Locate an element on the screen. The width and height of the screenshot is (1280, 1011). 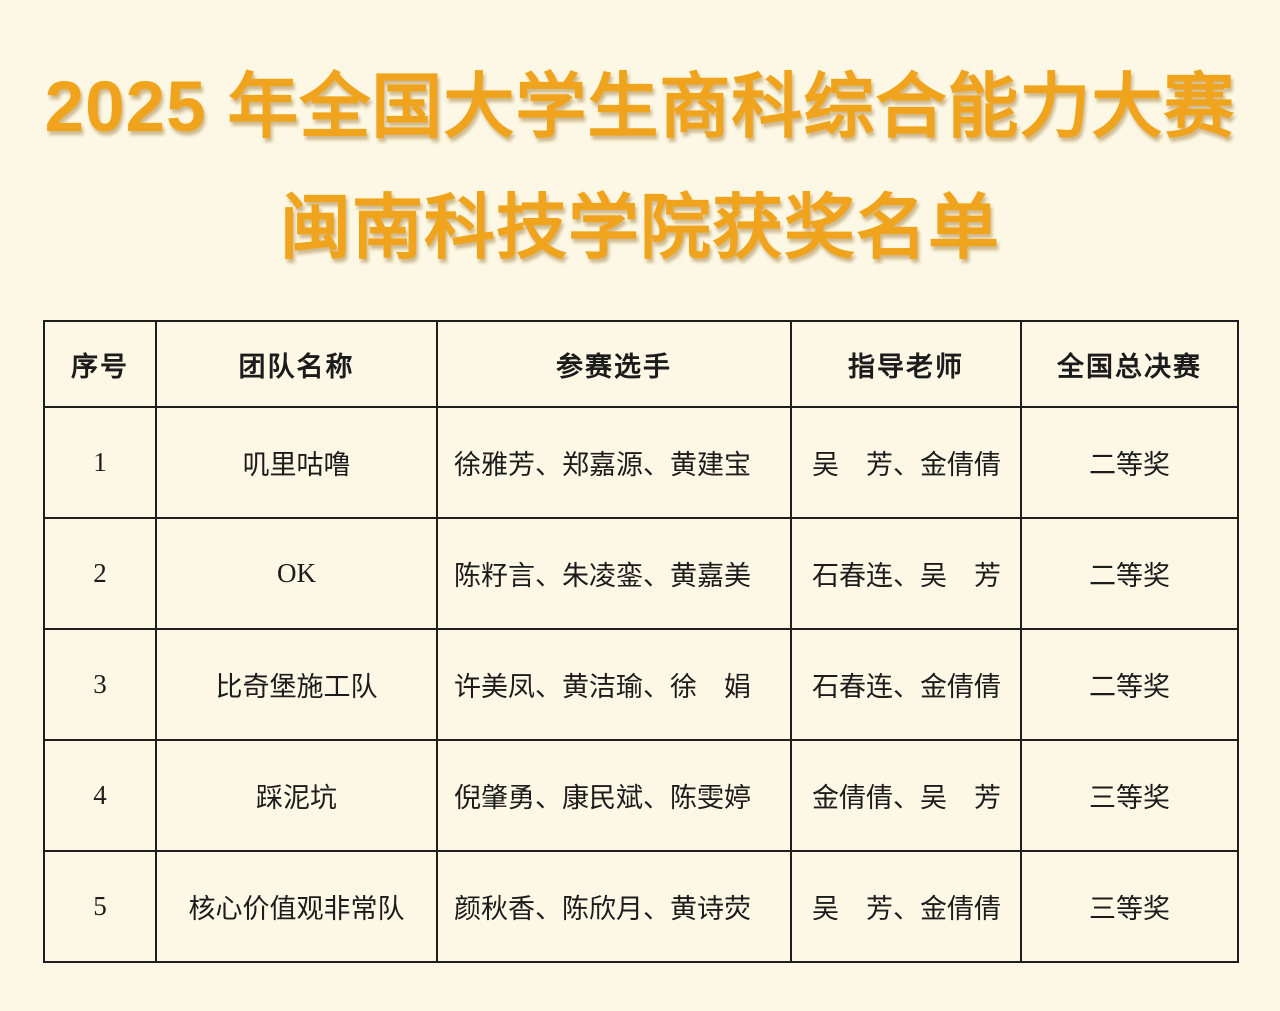
header-national-finals: 全国总决赛 is located at coordinates (1129, 364).